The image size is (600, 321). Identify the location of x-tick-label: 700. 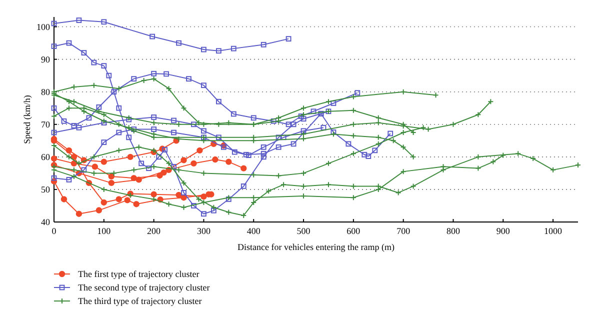
(403, 231).